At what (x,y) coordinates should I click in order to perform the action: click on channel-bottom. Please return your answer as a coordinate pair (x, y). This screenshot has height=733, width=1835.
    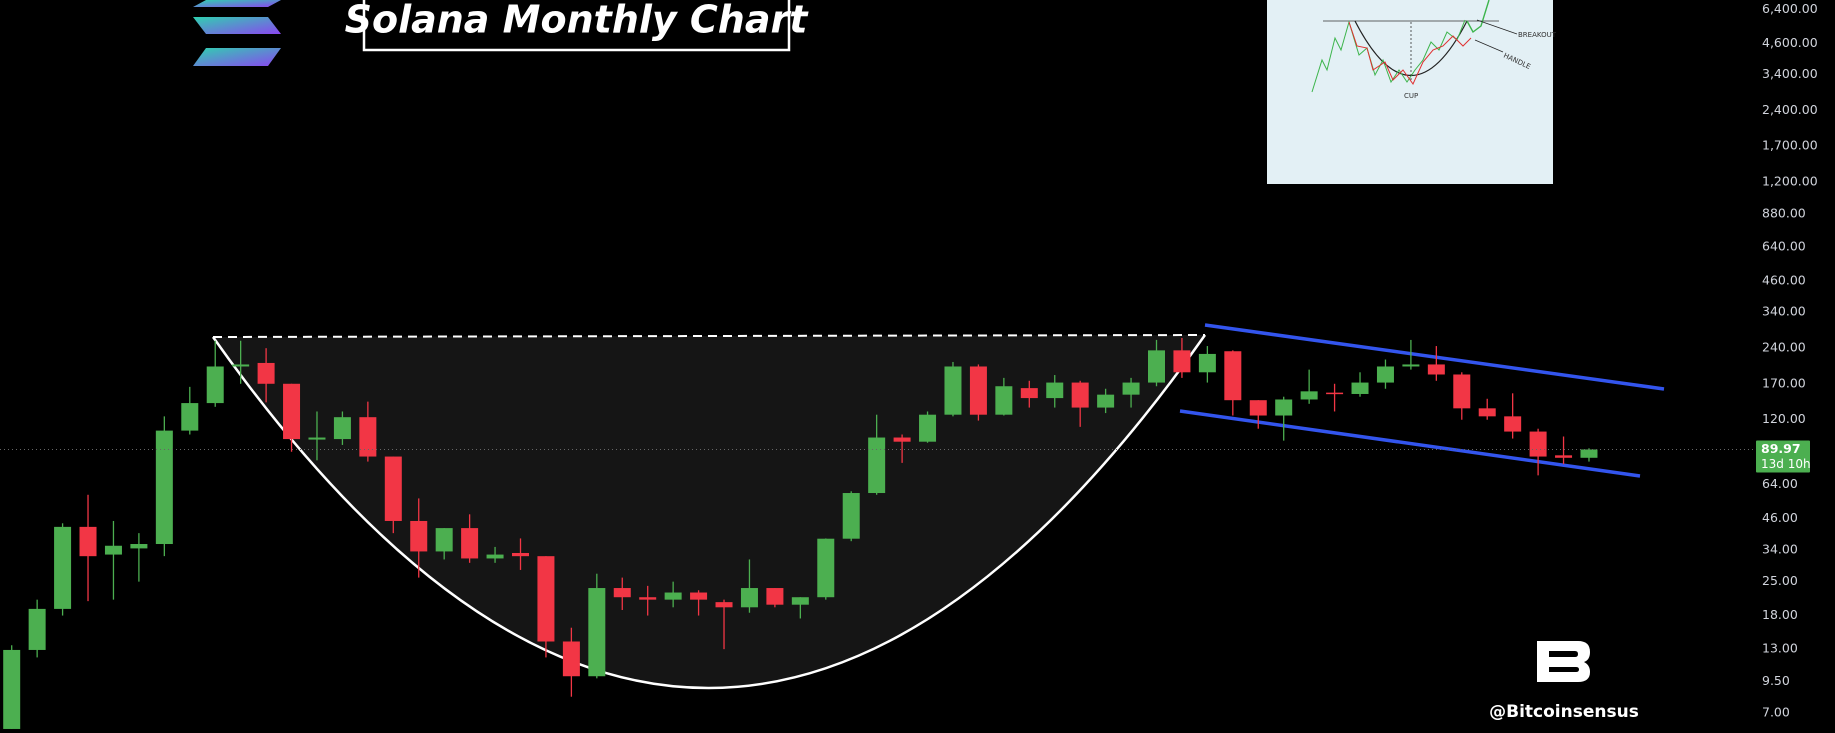
    Looking at the image, I should click on (1410, 443).